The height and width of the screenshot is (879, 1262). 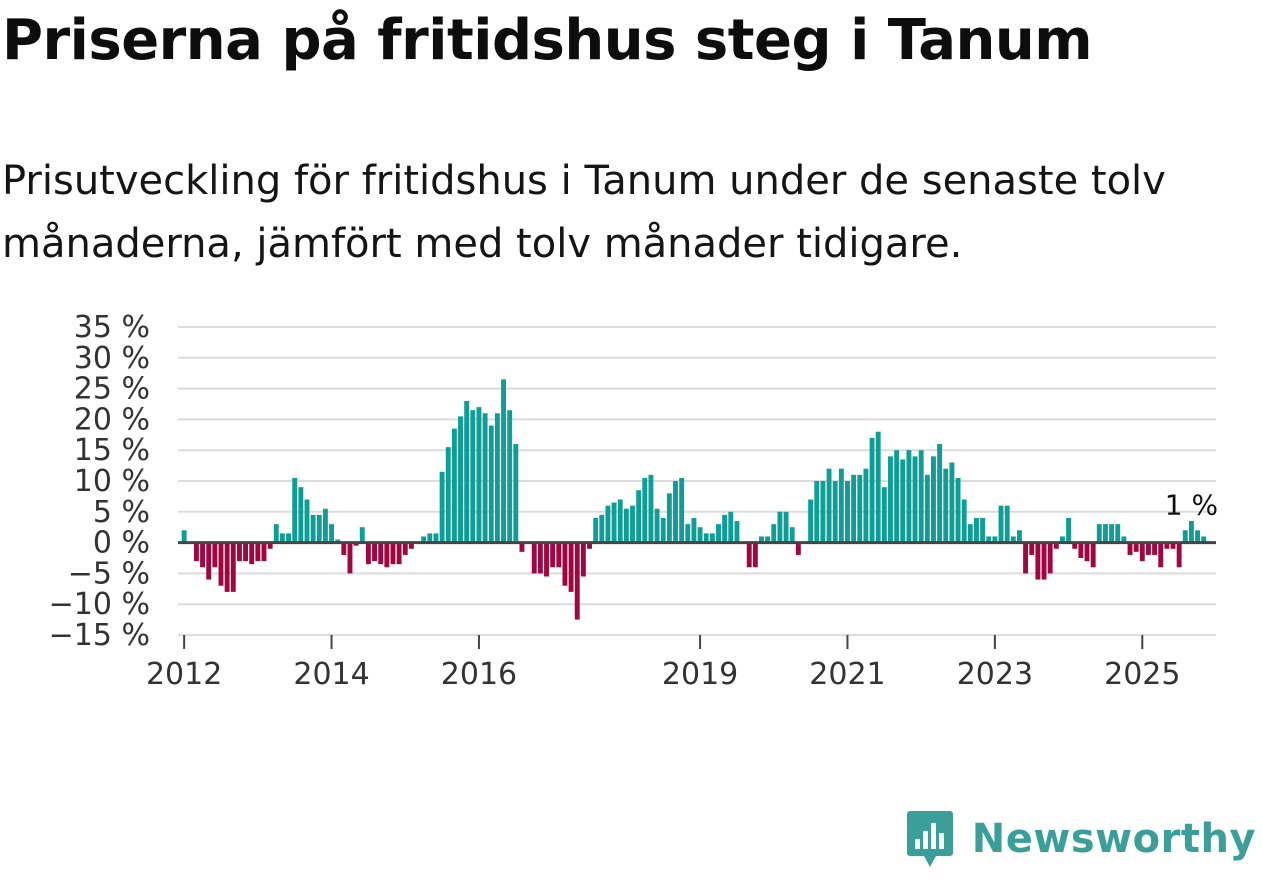 What do you see at coordinates (929, 839) in the screenshot?
I see `newsworthy-logo-icon` at bounding box center [929, 839].